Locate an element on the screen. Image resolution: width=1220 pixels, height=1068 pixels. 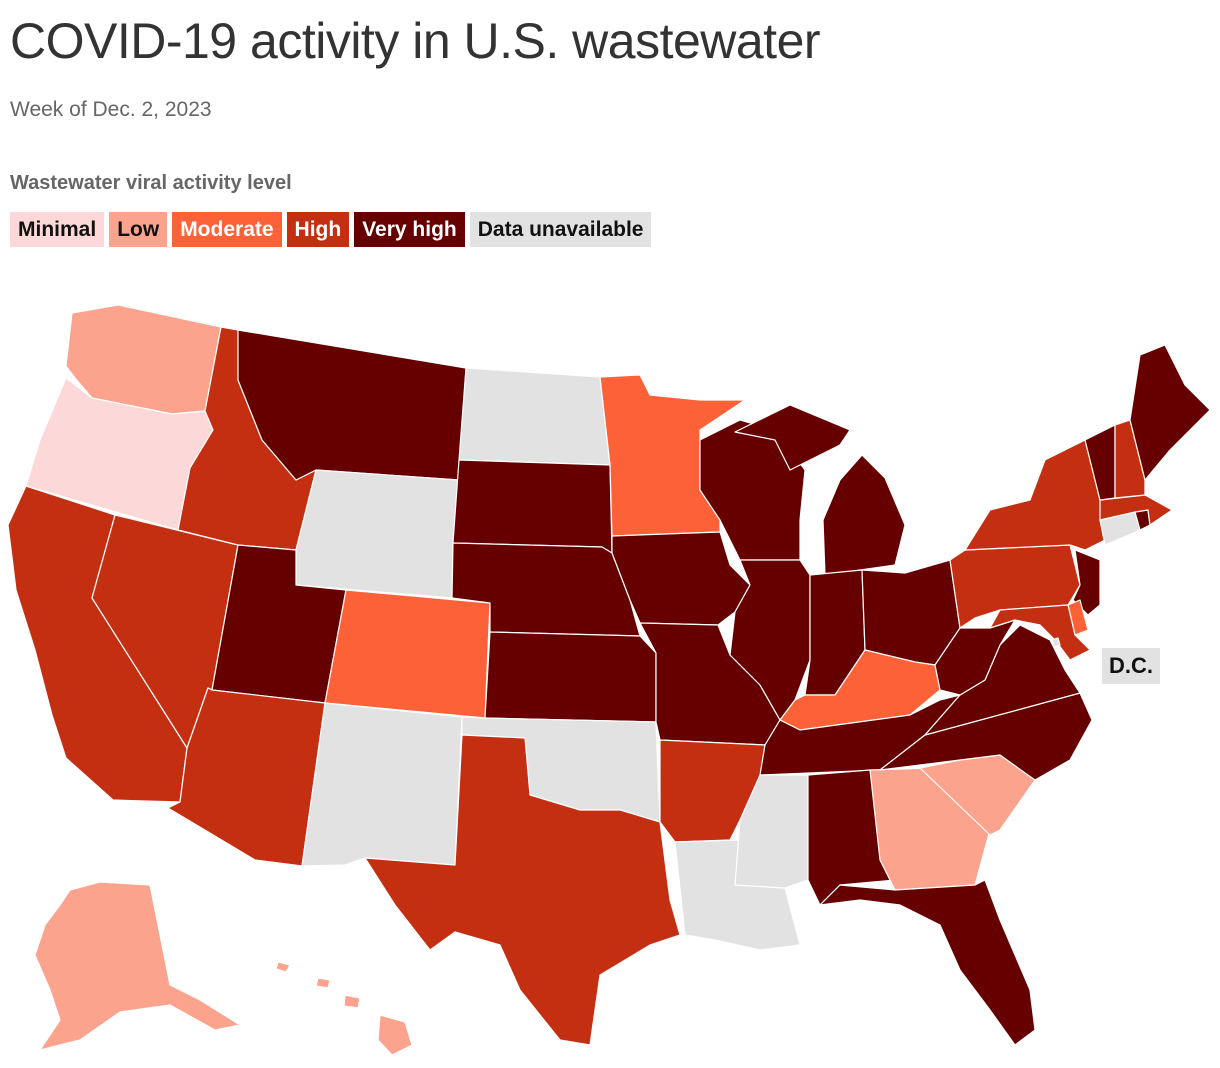
state-MA is located at coordinates (1136, 510).